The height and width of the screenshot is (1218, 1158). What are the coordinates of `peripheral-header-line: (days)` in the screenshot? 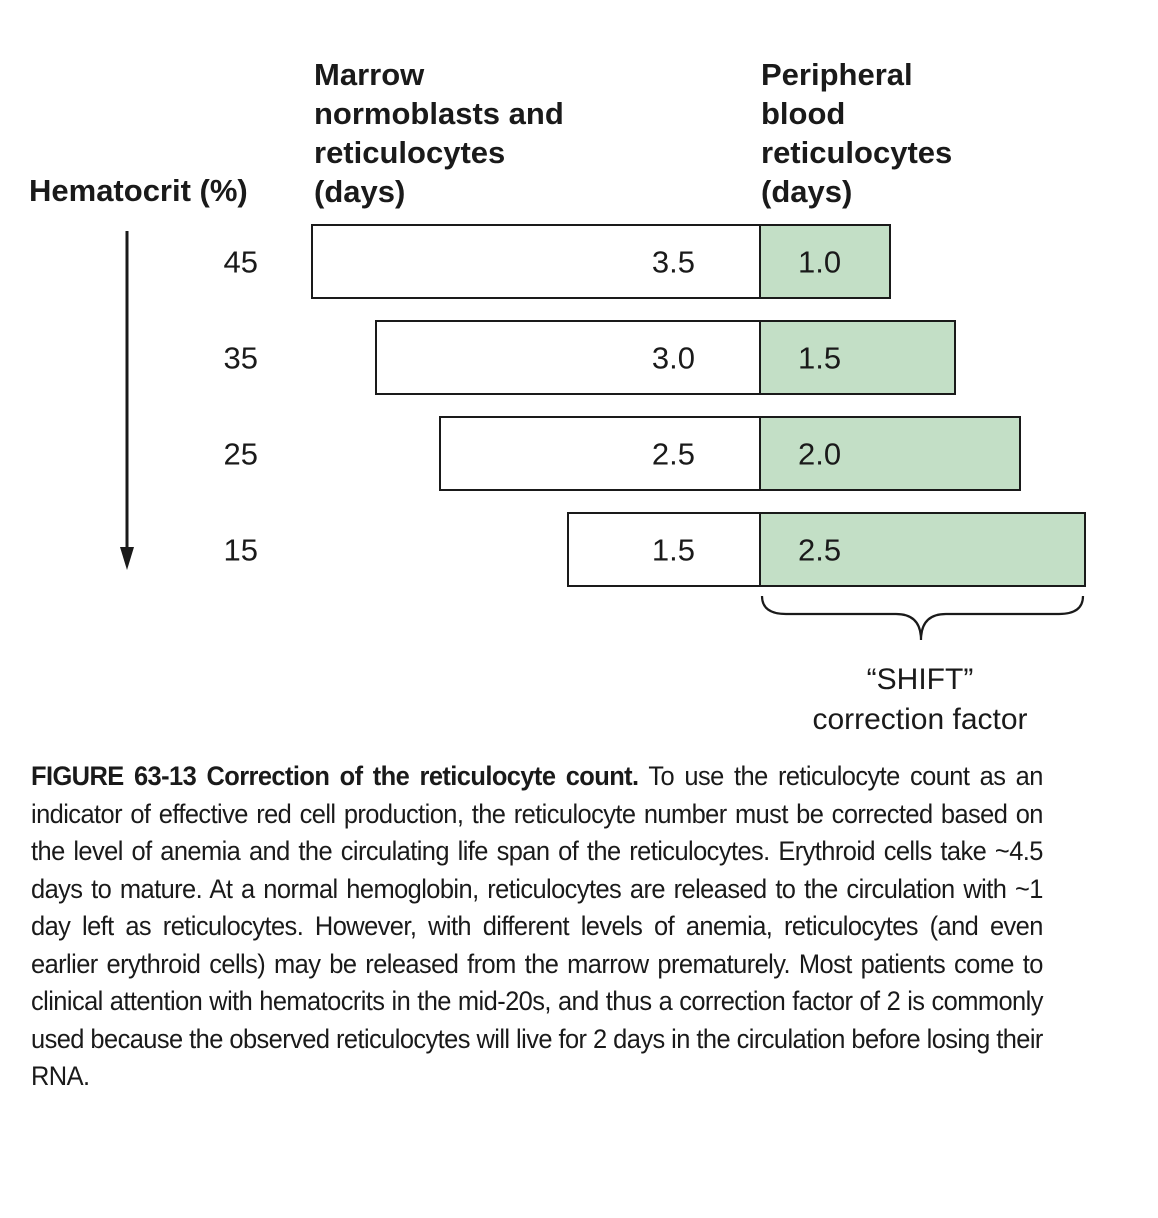 It's located at (807, 191).